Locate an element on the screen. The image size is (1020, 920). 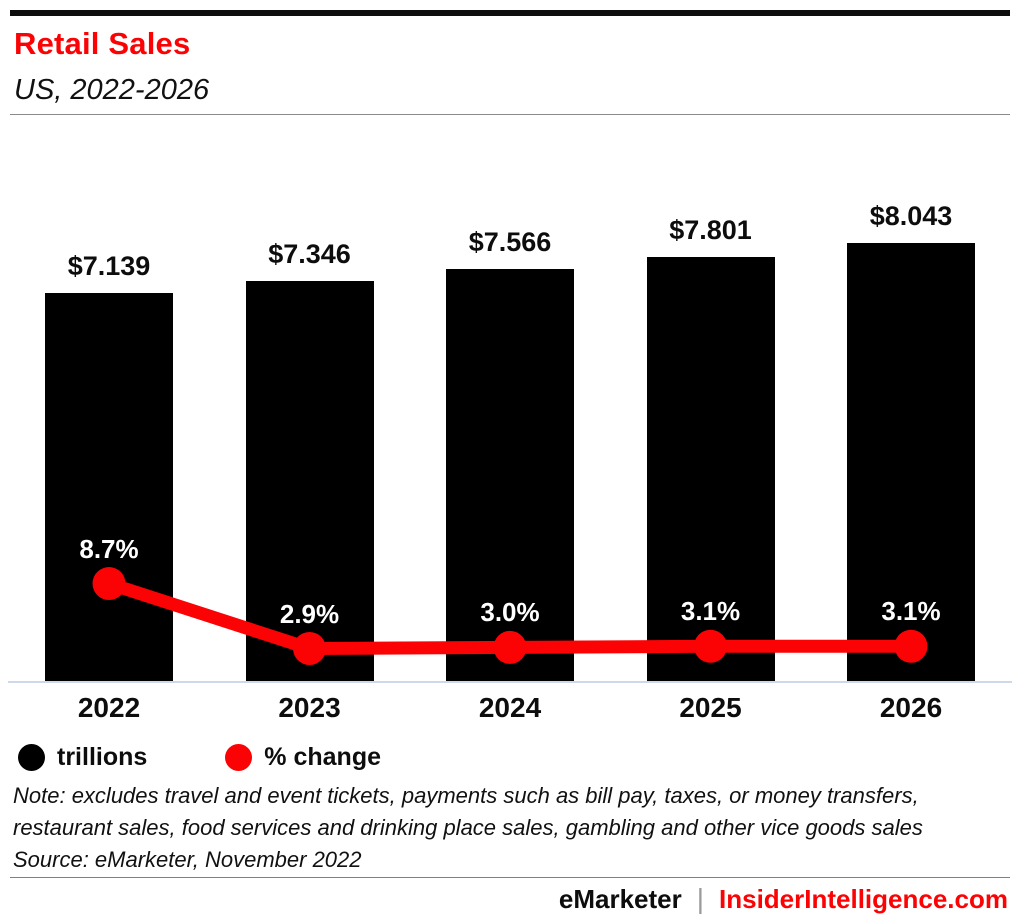
bar-2022 is located at coordinates (109, 486).